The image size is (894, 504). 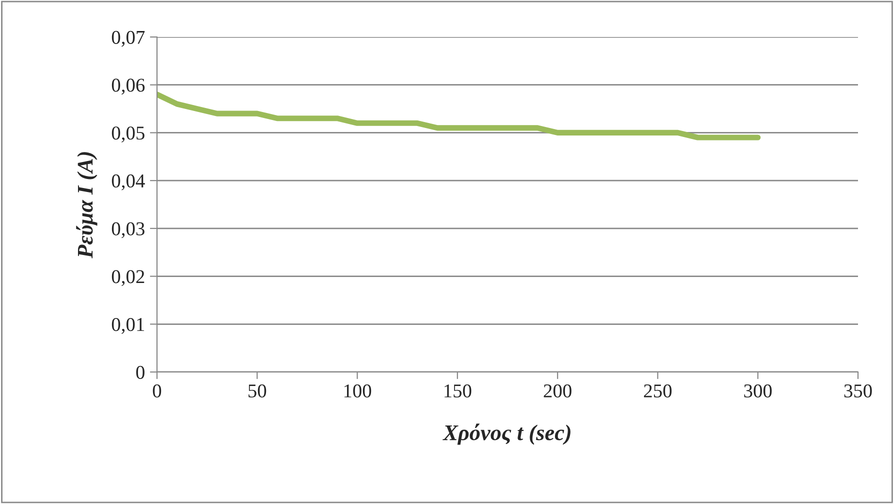 What do you see at coordinates (458, 391) in the screenshot?
I see `x-tick-label: 150` at bounding box center [458, 391].